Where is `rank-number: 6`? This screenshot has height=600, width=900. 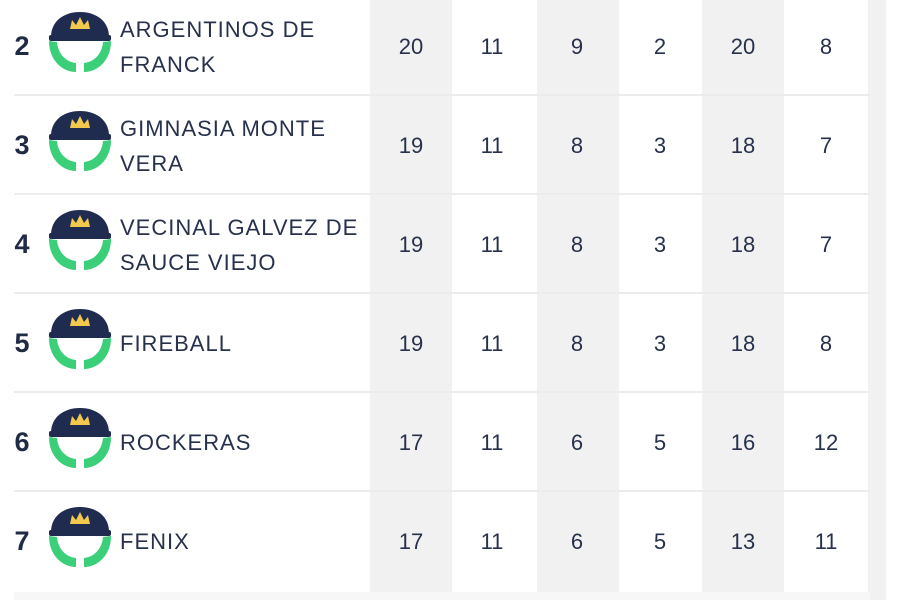 rank-number: 6 is located at coordinates (22, 442).